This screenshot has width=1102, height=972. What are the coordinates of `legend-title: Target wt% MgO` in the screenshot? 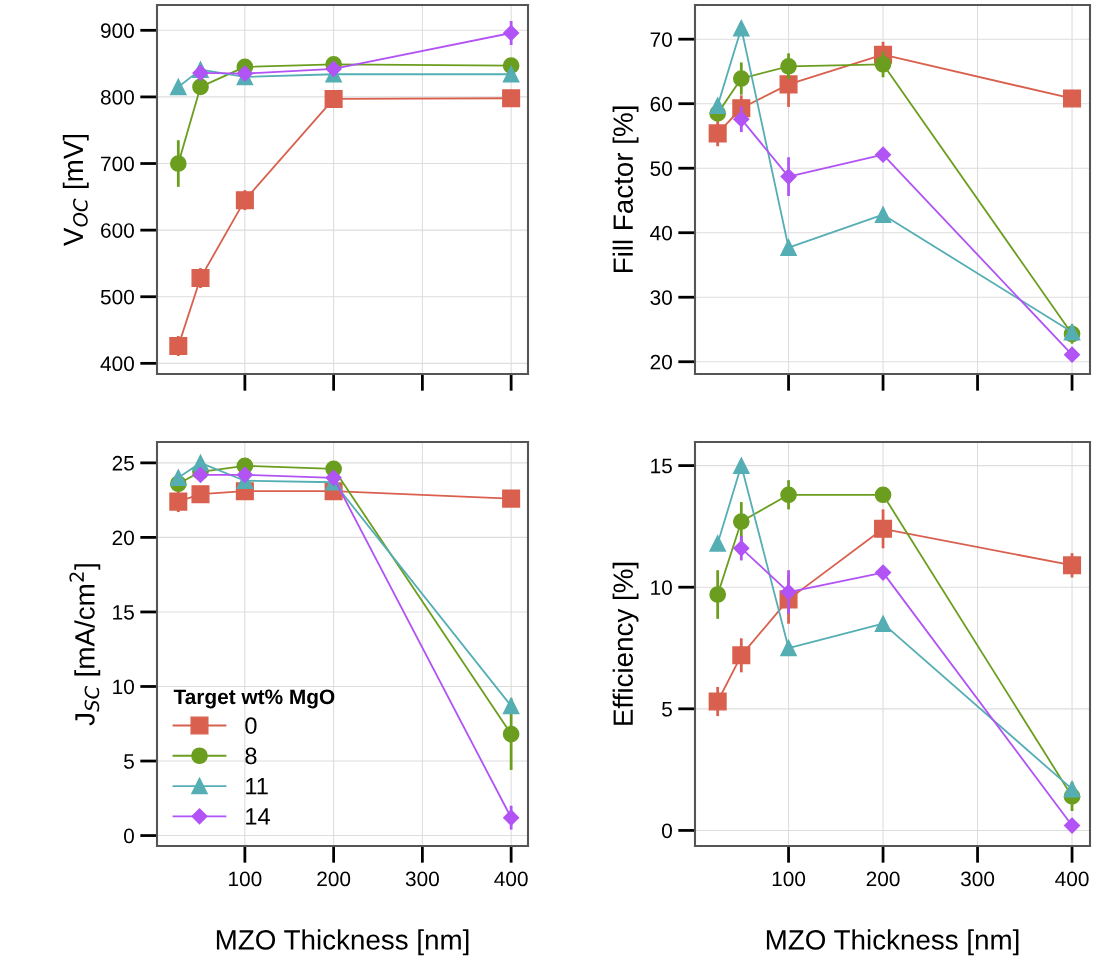 It's located at (254, 699).